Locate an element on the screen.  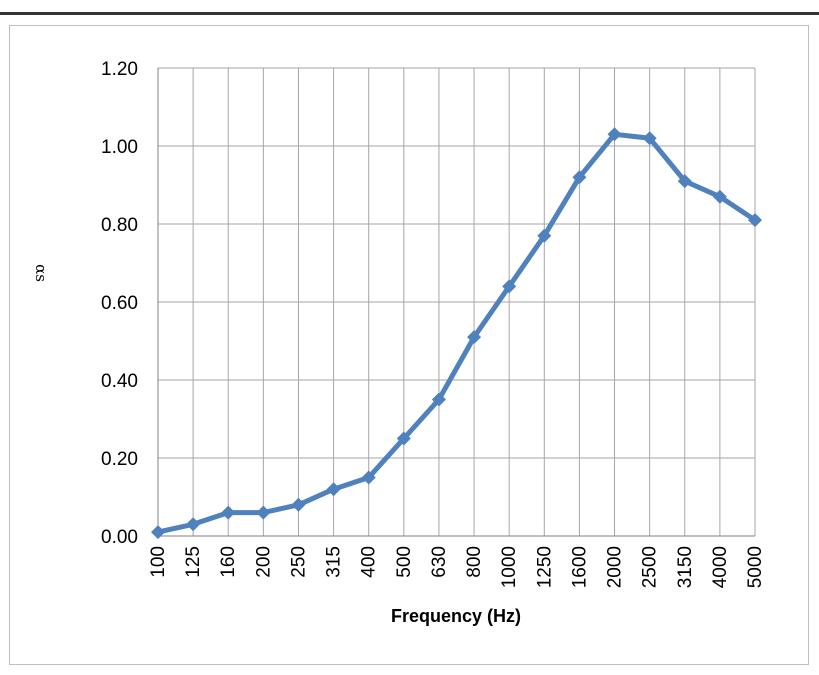
top-rule is located at coordinates (409, 13).